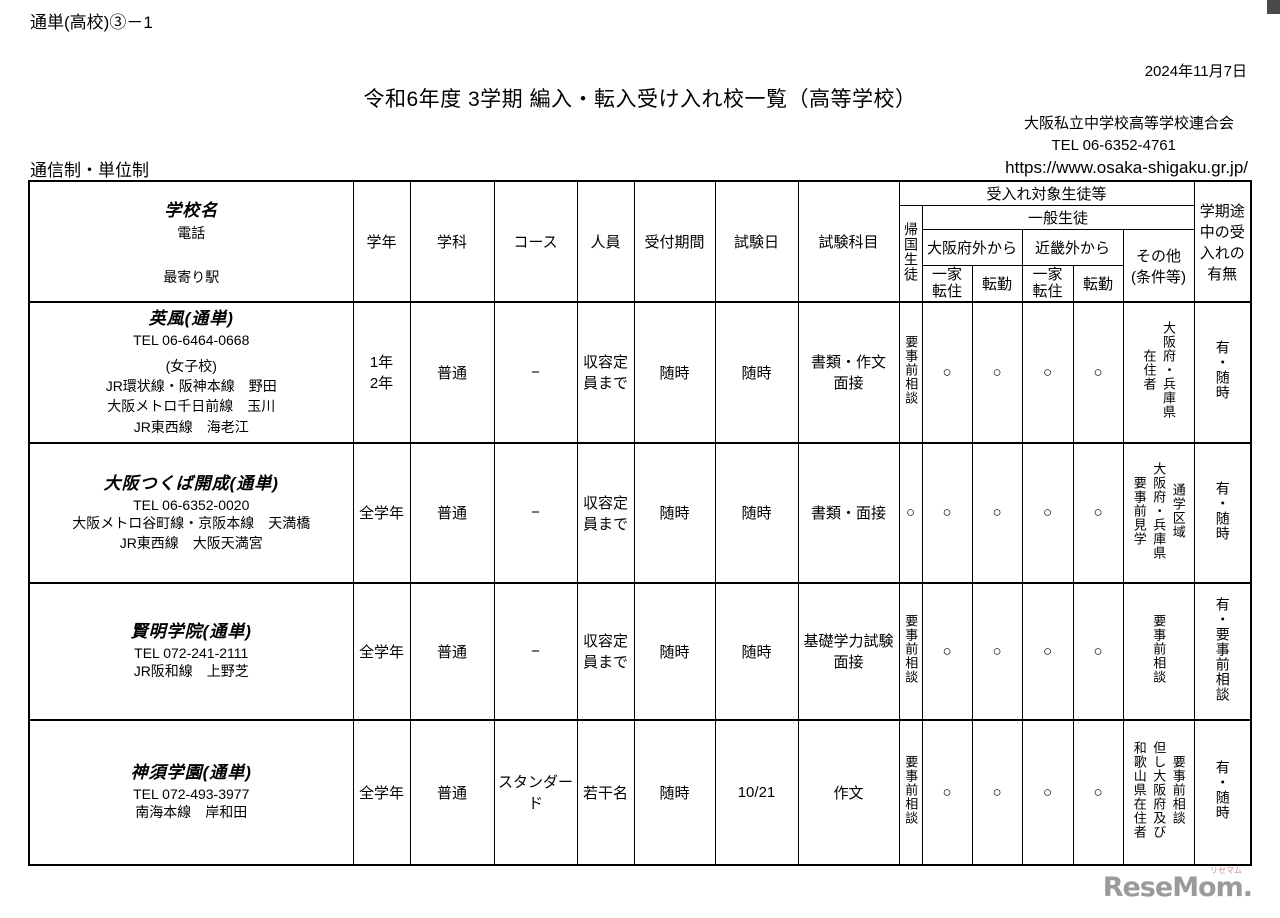 This screenshot has width=1280, height=918. I want to click on header-department: 学科, so click(452, 241).